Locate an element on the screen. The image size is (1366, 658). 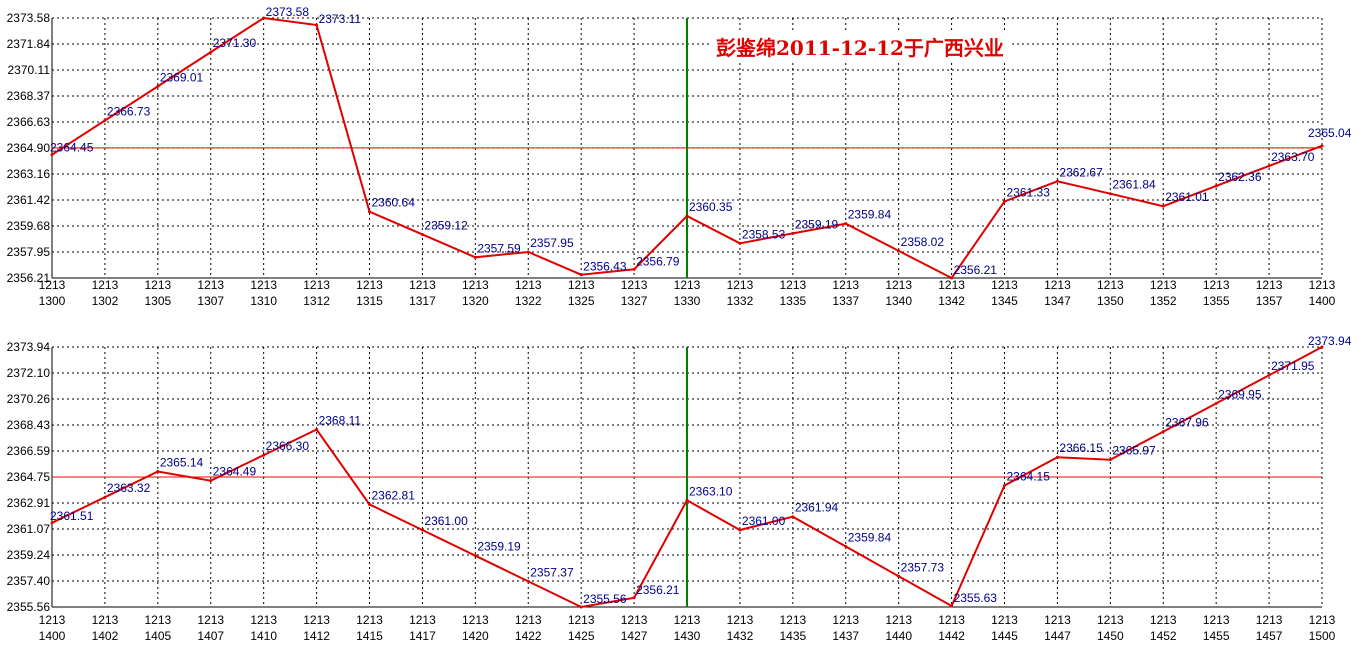
top-x-tick-bottom: 1400 is located at coordinates (1322, 301).